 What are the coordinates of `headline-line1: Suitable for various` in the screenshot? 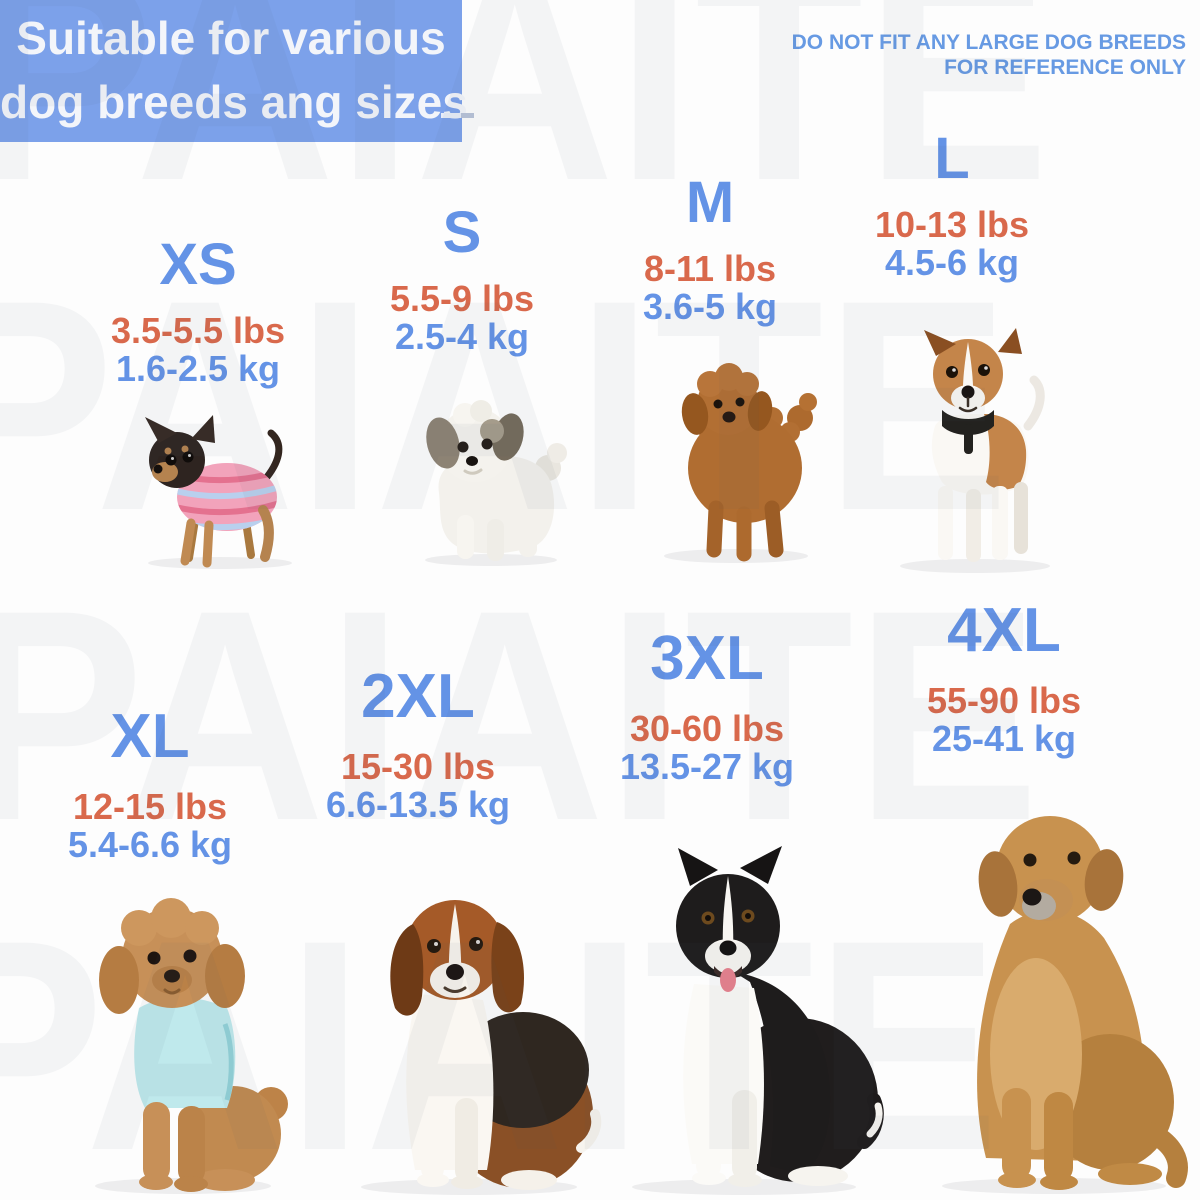 It's located at (231, 38).